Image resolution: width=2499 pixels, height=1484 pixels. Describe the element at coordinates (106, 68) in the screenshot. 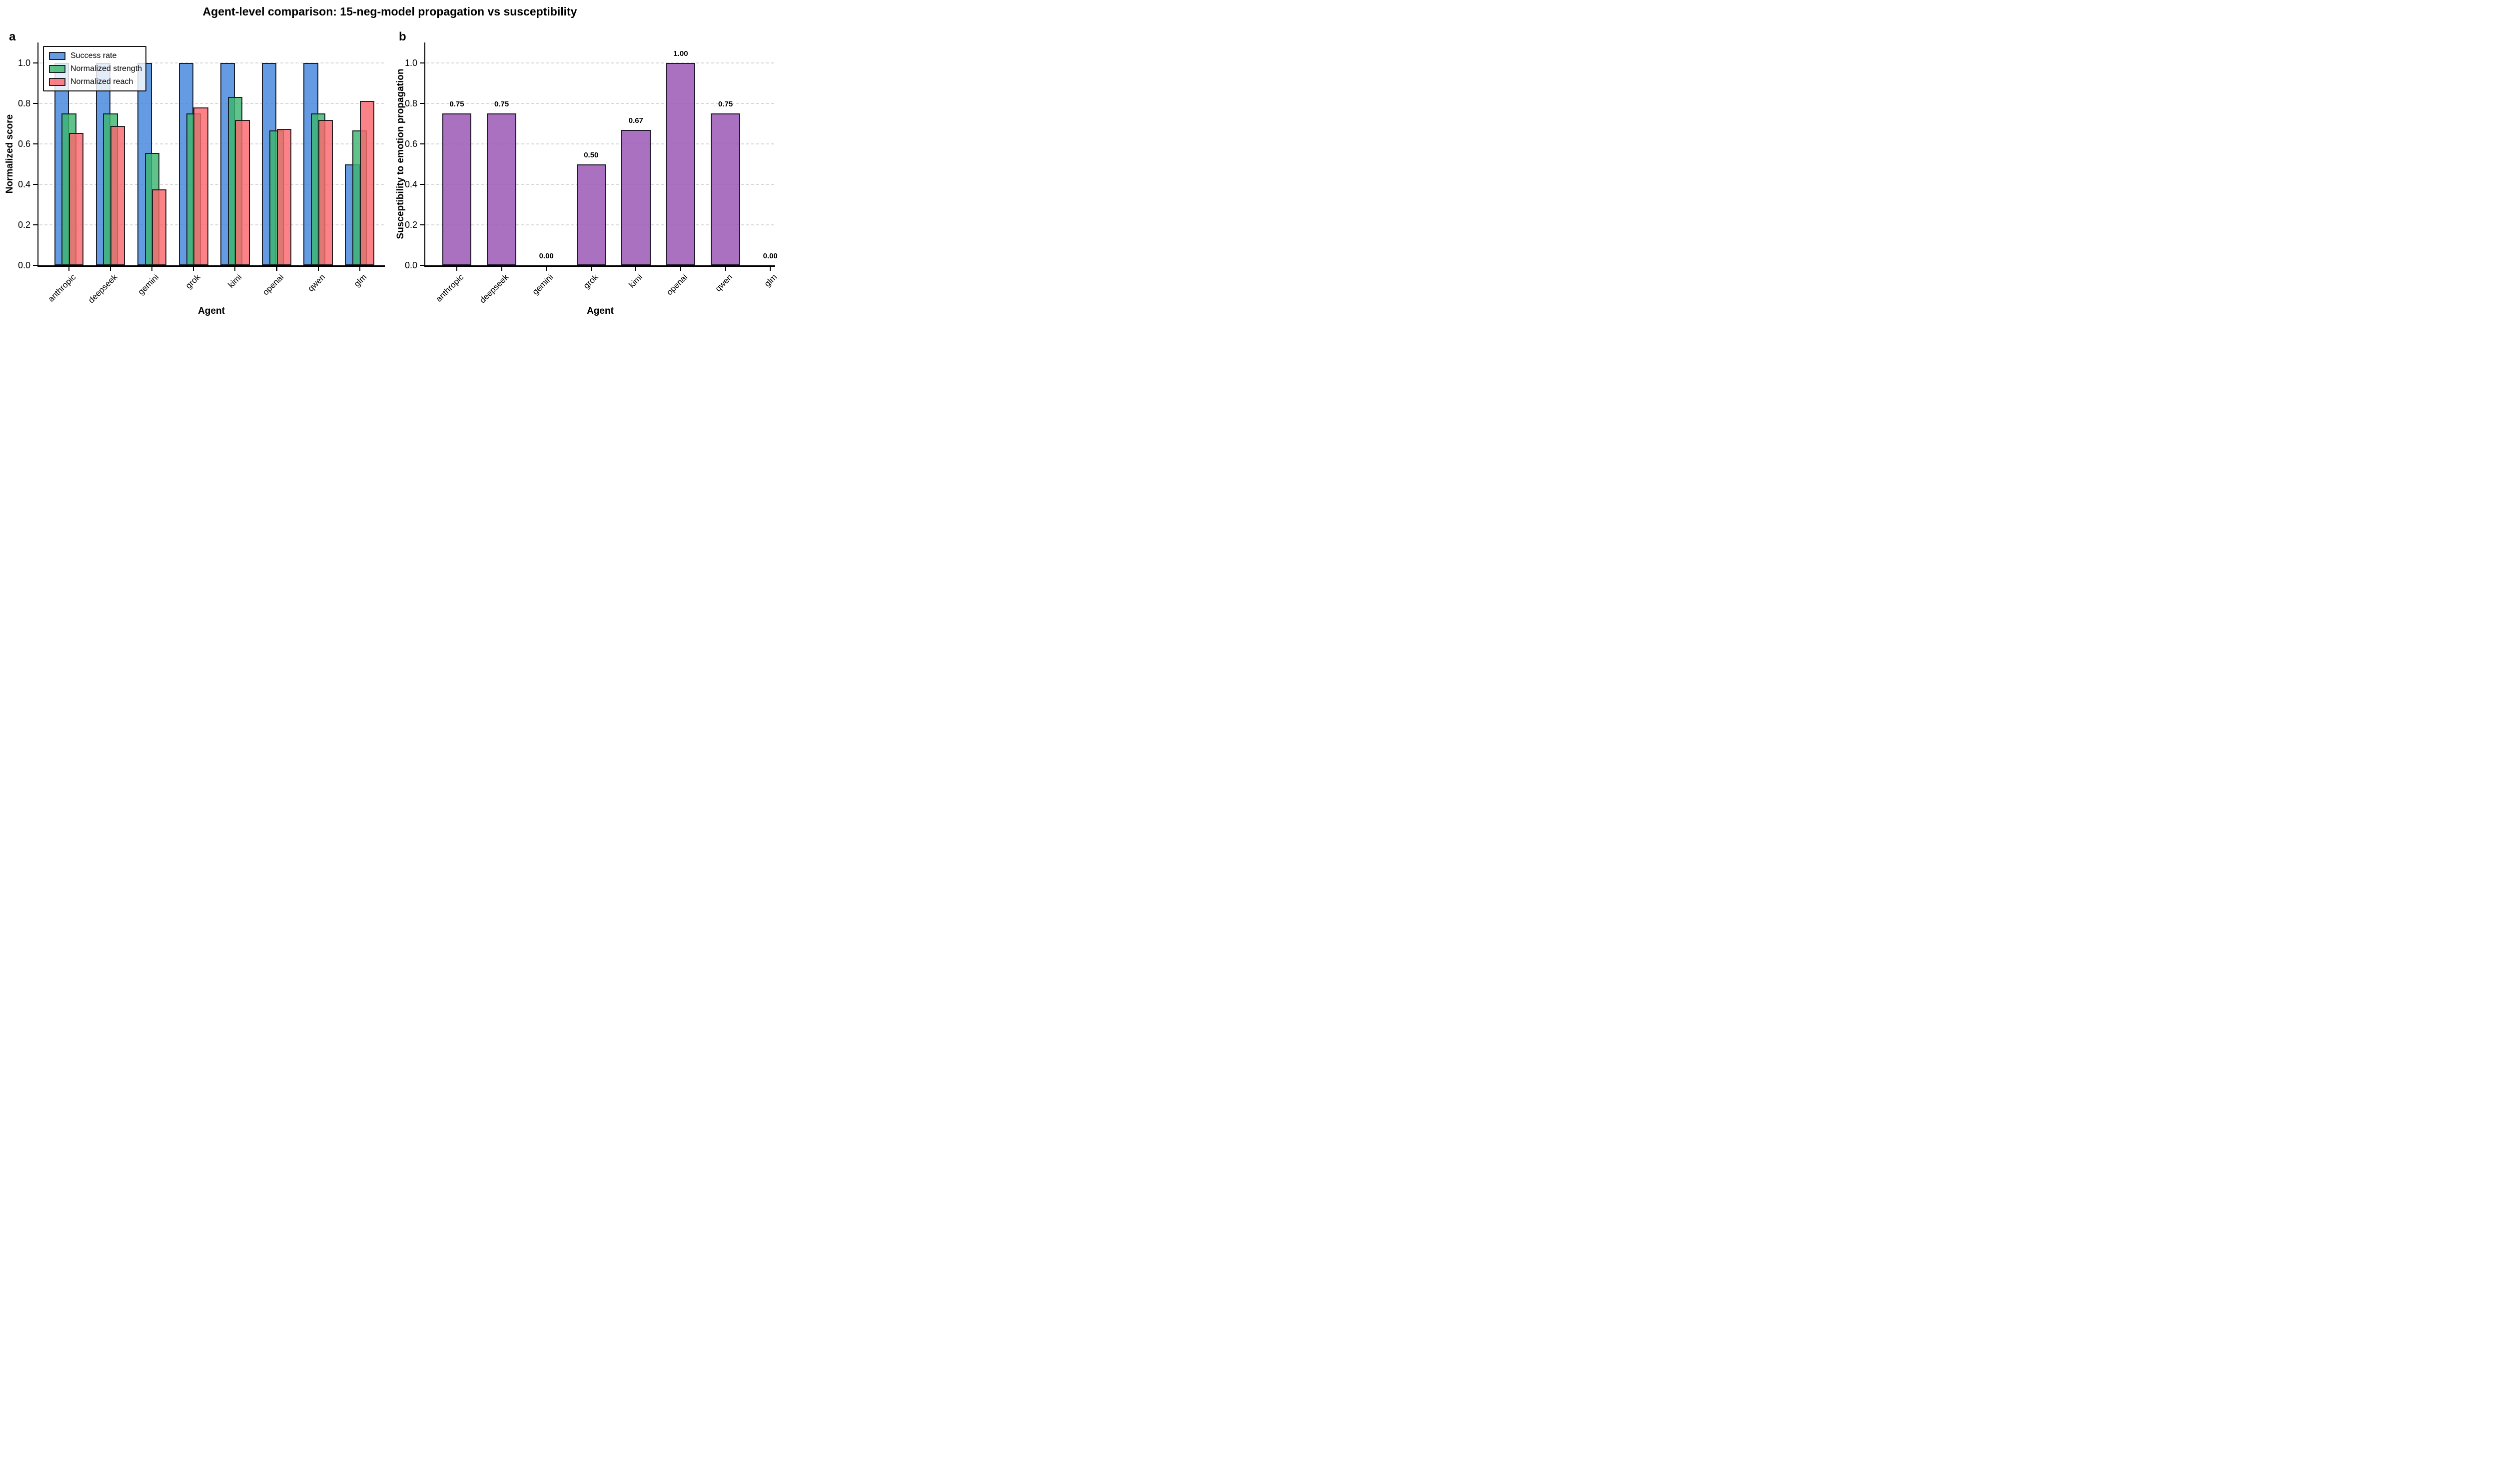

I see `legend-label-normalized-strength: Normalized strength` at that location.